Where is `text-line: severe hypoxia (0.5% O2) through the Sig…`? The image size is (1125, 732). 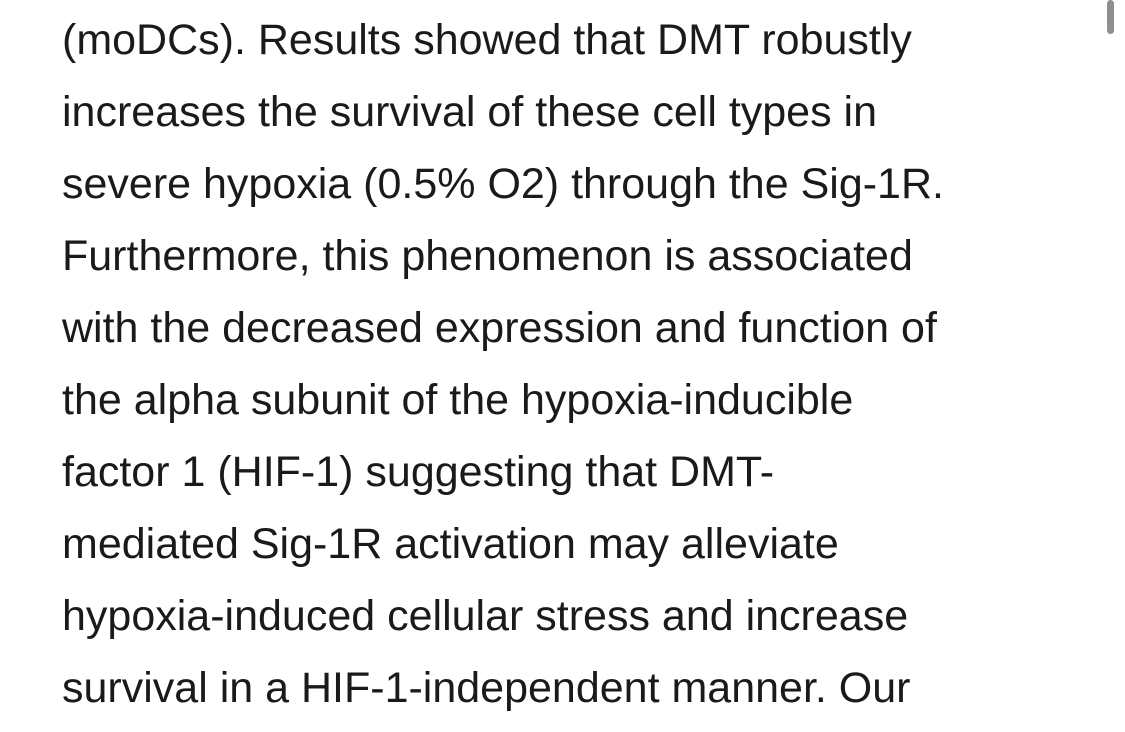 text-line: severe hypoxia (0.5% O2) through the Sig… is located at coordinates (503, 184).